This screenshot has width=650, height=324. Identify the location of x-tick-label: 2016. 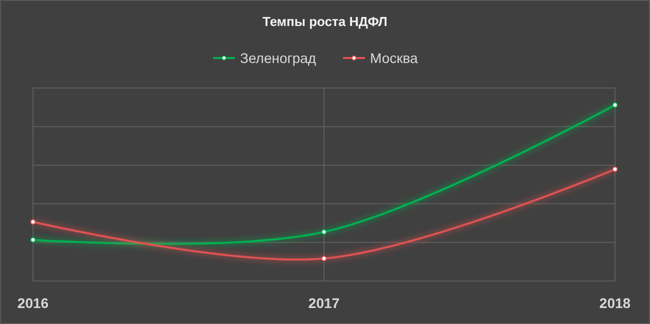
(33, 303).